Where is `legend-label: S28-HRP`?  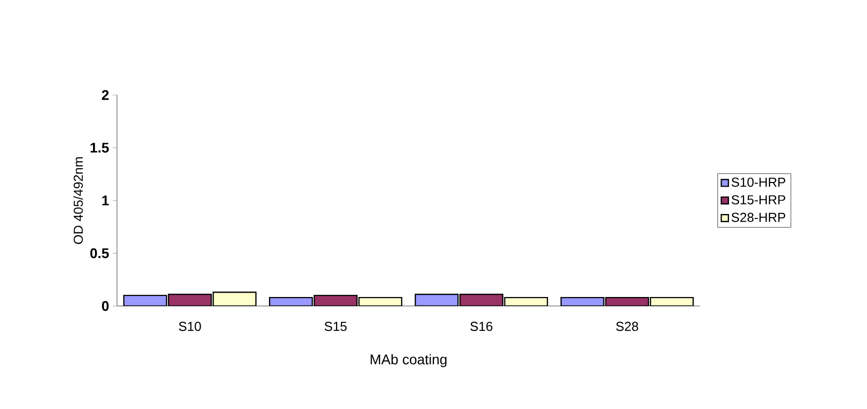 legend-label: S28-HRP is located at coordinates (759, 217).